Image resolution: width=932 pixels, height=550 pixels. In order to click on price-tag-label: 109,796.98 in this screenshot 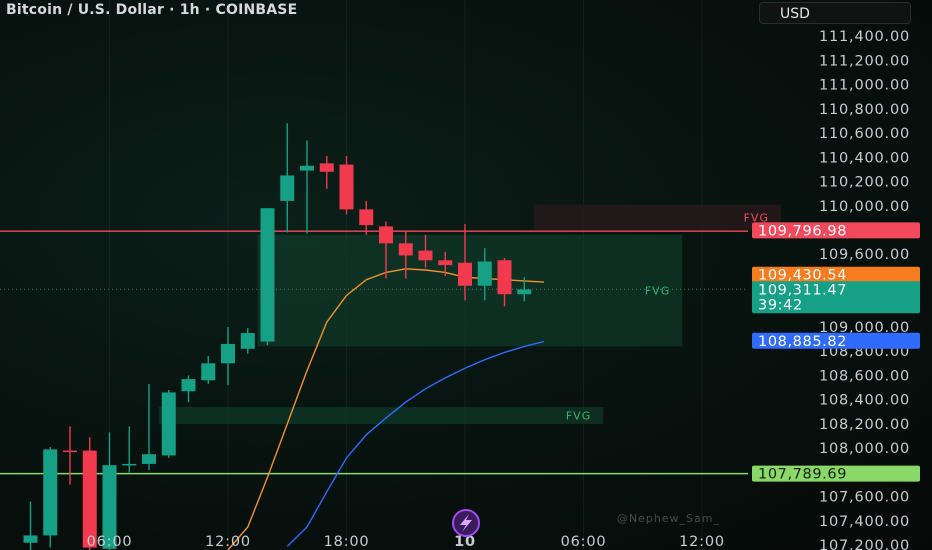, I will do `click(802, 231)`.